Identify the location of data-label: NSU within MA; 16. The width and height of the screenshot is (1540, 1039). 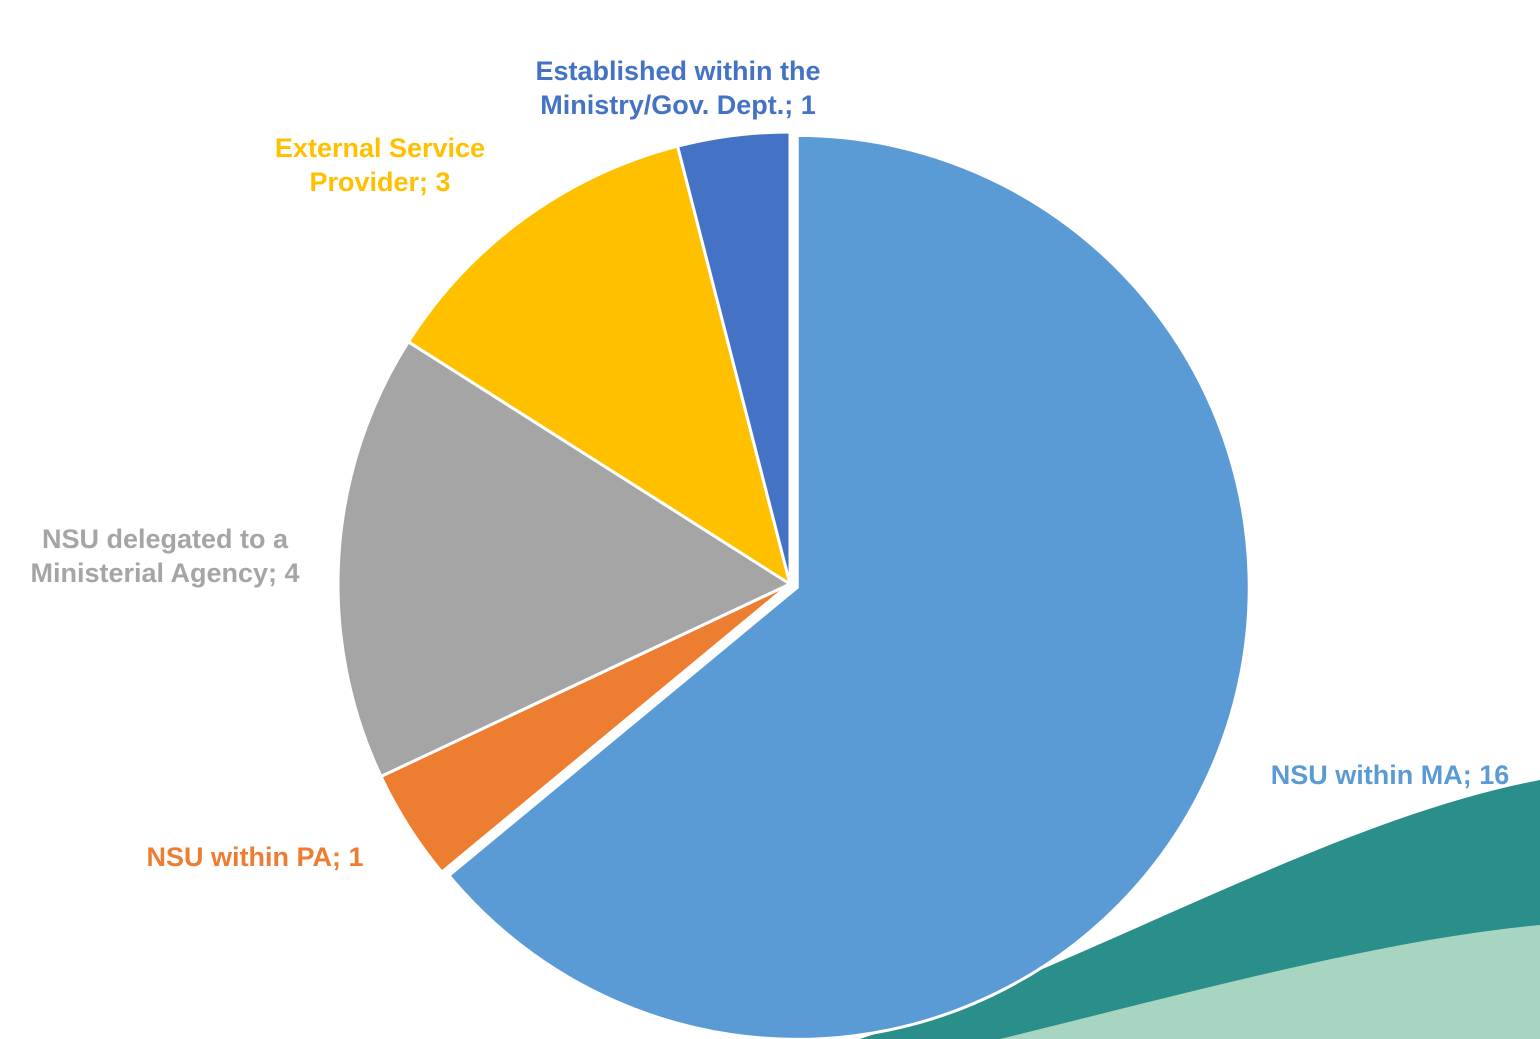
(1390, 775).